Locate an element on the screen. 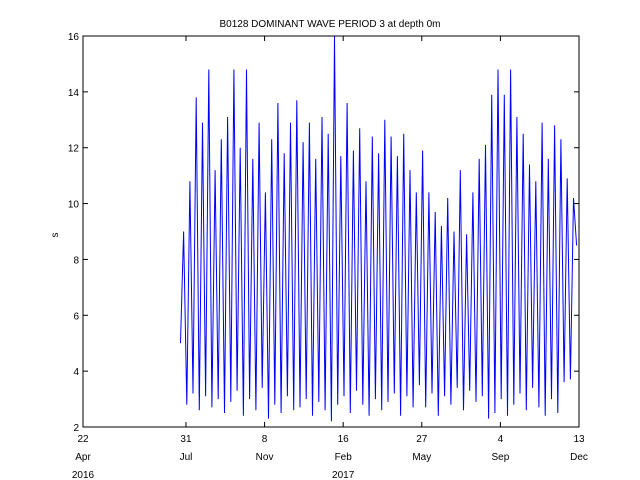 This screenshot has width=640, height=480. x-tick-label-day: 8 is located at coordinates (265, 439).